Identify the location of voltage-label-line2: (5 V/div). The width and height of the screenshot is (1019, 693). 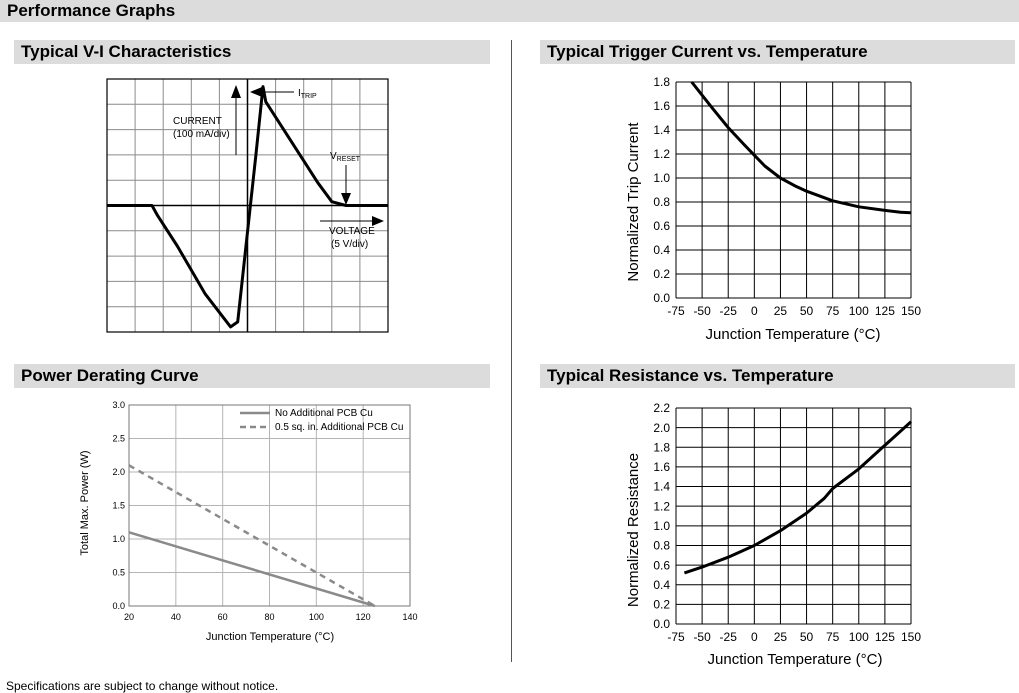
(349, 244).